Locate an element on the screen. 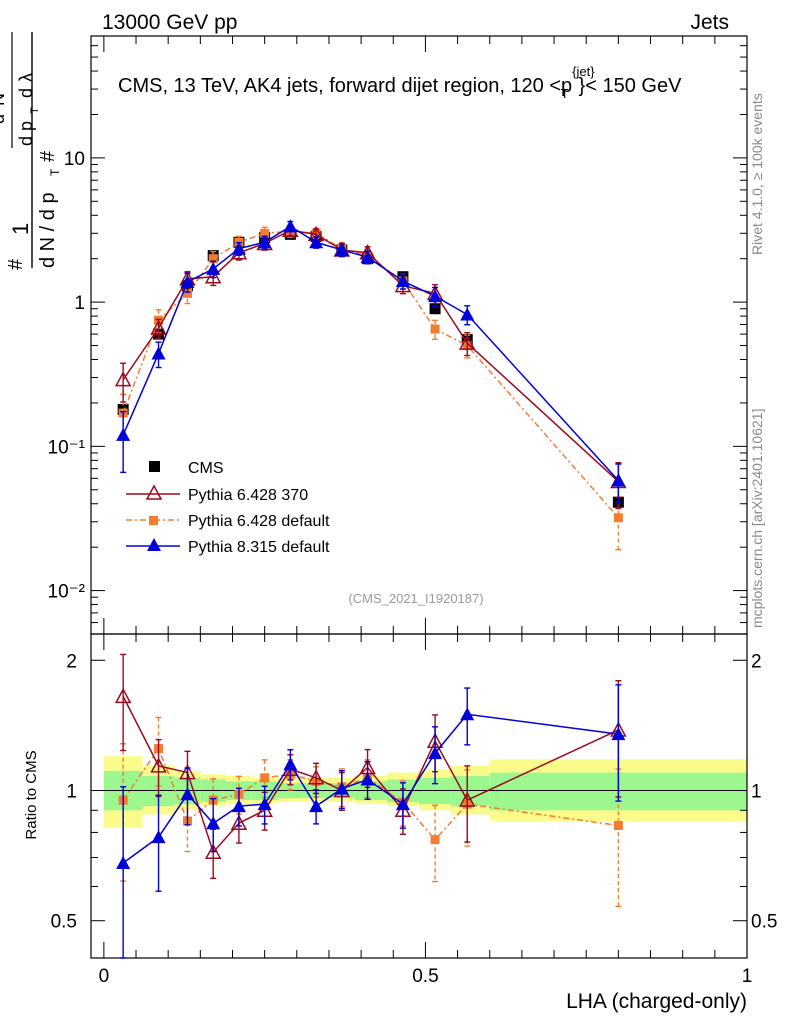 Image resolution: width=786 pixels, height=1024 pixels. title-sup: {jet} is located at coordinates (583, 71).